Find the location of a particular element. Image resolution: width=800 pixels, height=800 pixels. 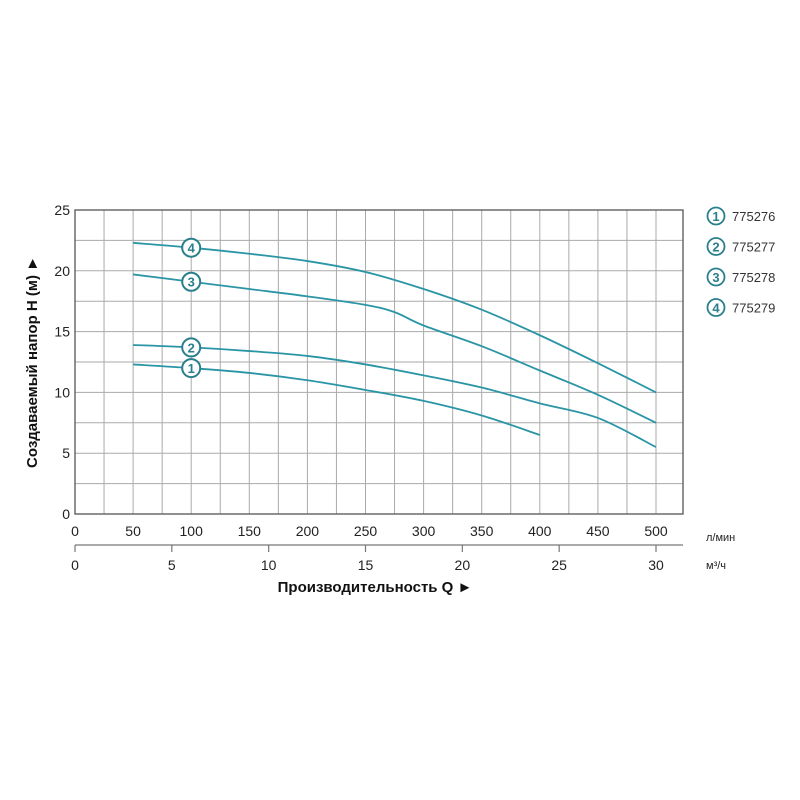

x-tick-label: 300 is located at coordinates (424, 531).